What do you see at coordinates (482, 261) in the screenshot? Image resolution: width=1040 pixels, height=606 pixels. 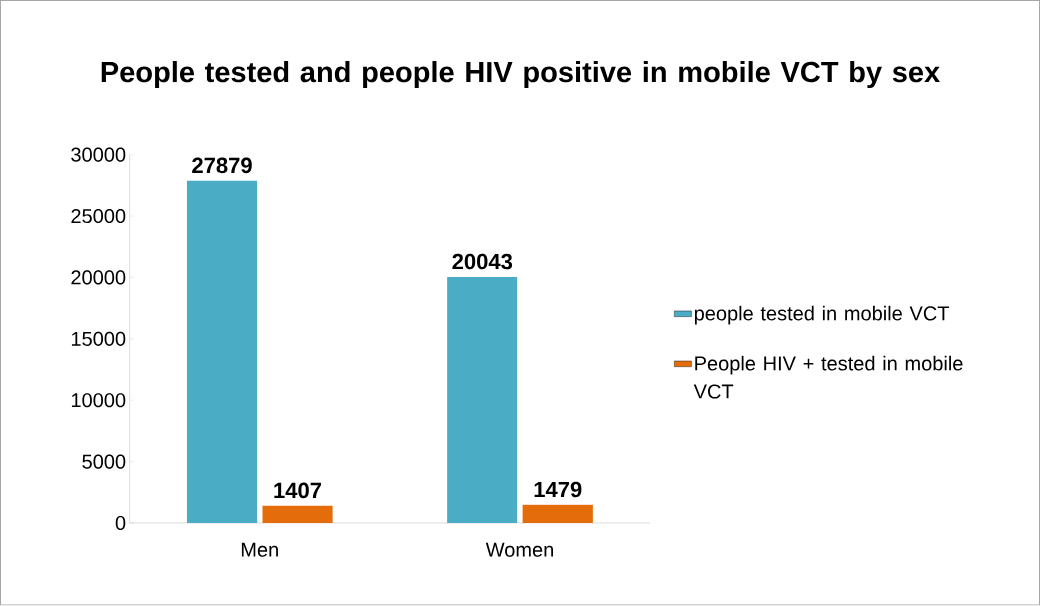 I see `data-label: 20043` at bounding box center [482, 261].